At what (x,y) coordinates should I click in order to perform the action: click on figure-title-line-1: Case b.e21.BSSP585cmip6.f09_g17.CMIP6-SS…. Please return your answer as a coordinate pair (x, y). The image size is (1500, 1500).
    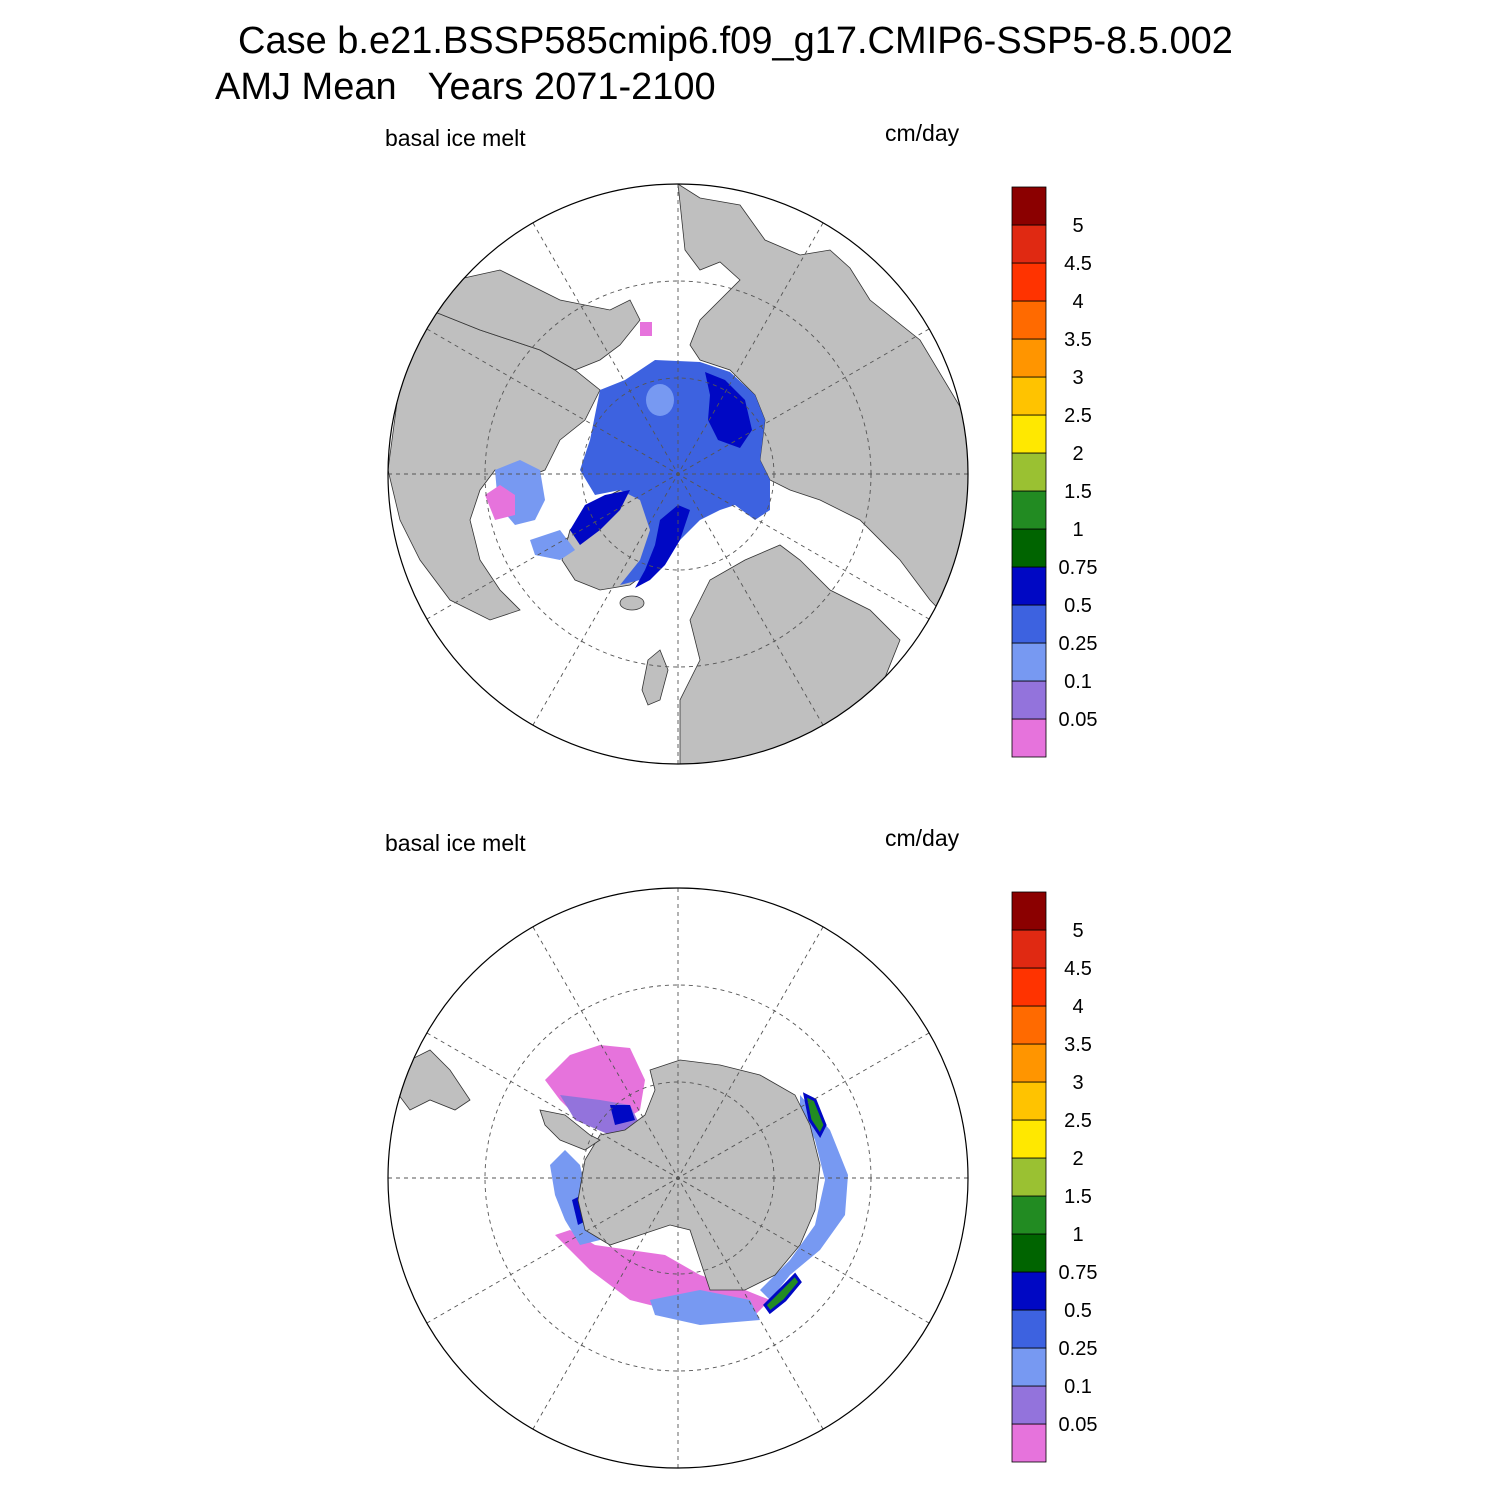
    Looking at the image, I should click on (735, 41).